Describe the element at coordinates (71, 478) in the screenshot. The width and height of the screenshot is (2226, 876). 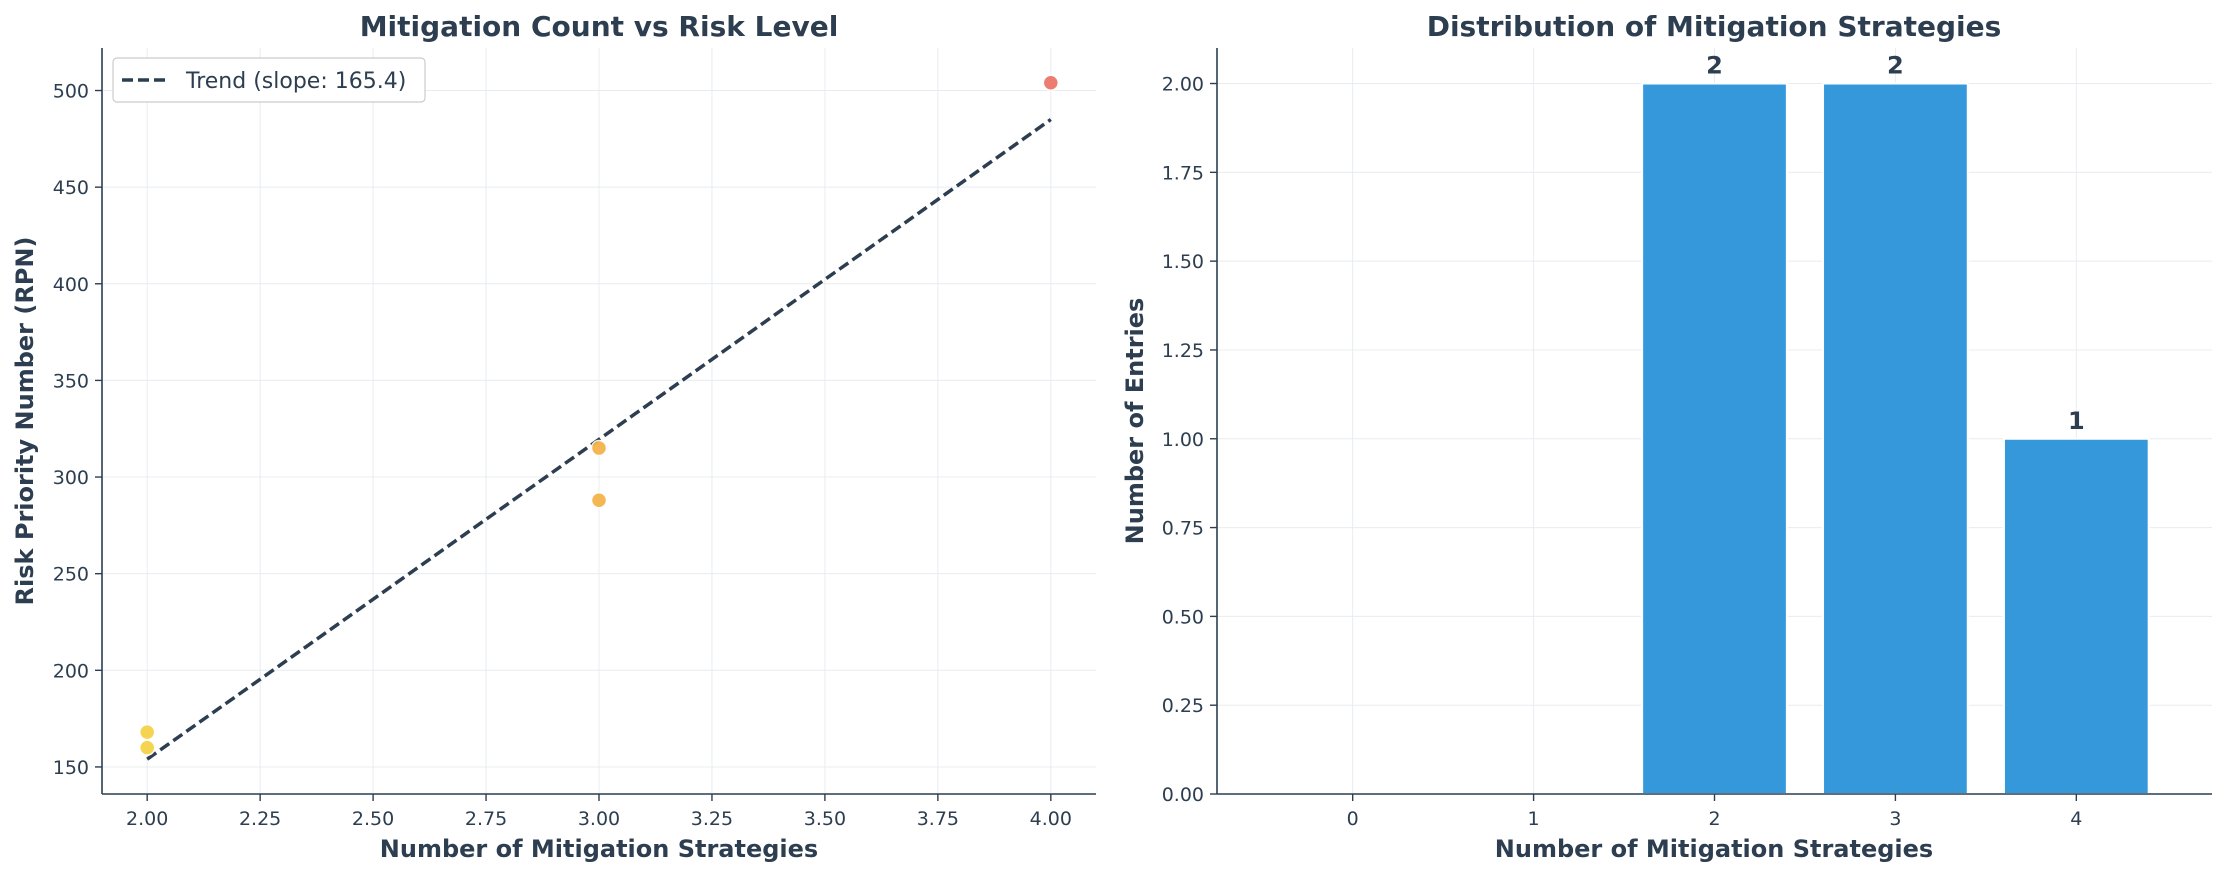
I see `scatter-y-tick-label: 300` at that location.